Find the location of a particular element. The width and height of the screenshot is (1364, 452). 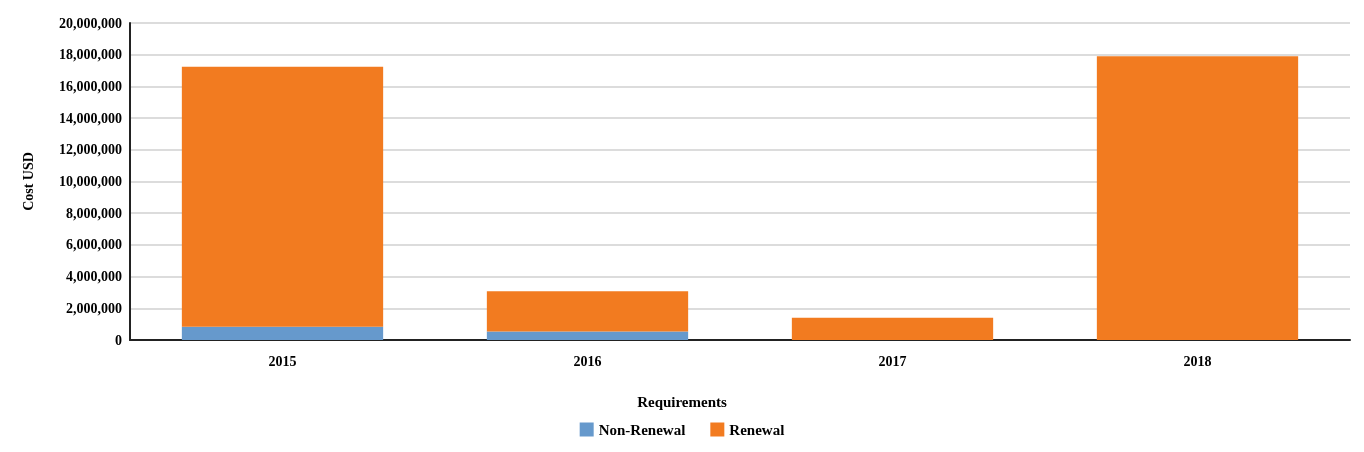

x-tick-label: 2015 is located at coordinates (282, 361).